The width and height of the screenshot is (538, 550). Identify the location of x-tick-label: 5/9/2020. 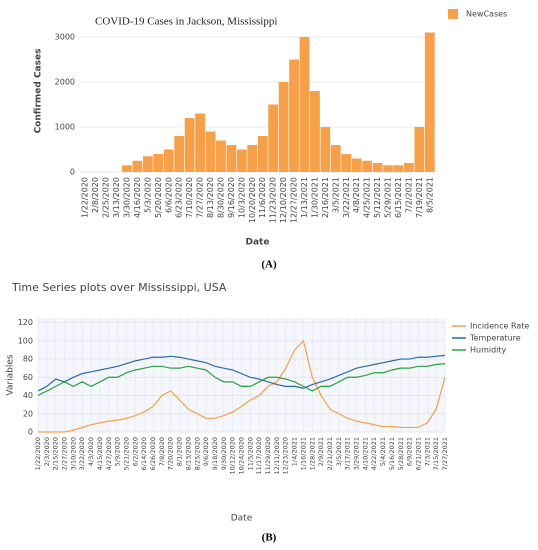
(118, 451).